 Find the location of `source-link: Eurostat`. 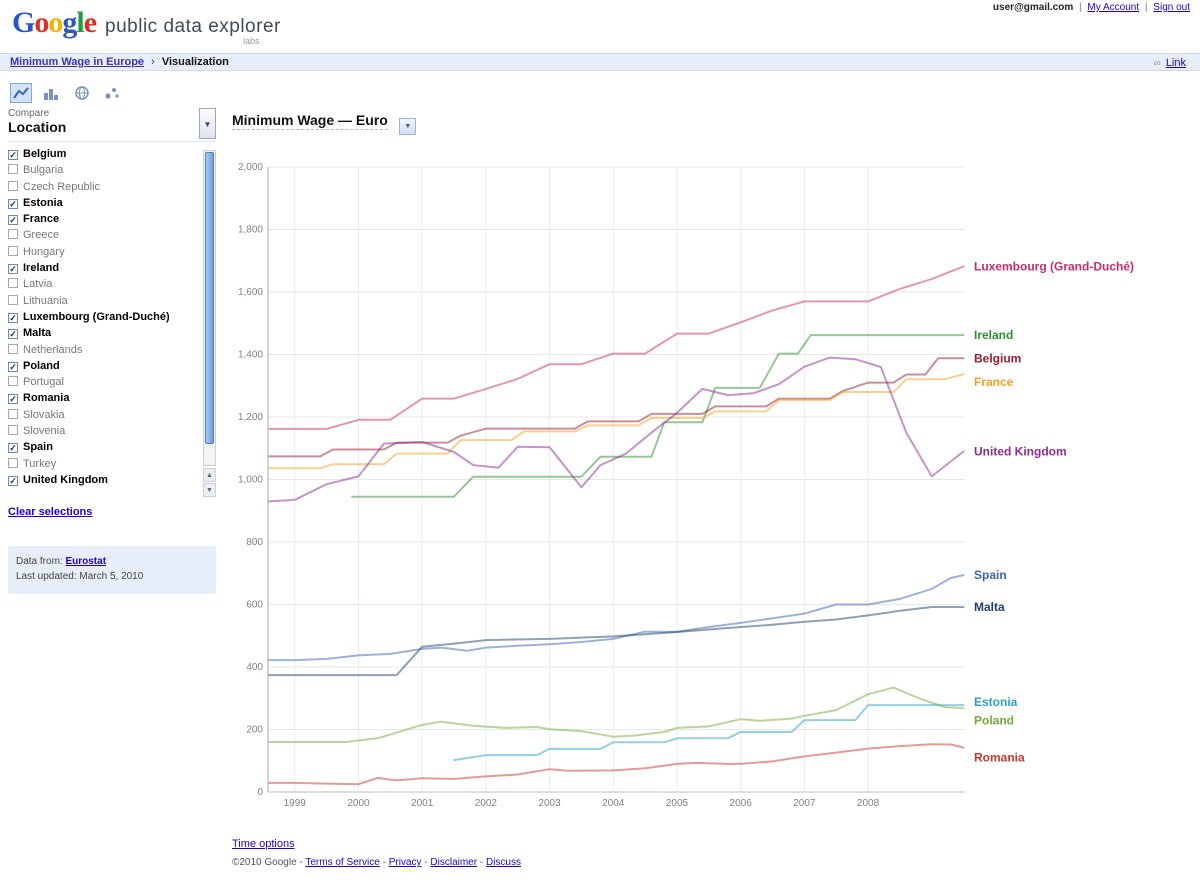

source-link: Eurostat is located at coordinates (86, 561).